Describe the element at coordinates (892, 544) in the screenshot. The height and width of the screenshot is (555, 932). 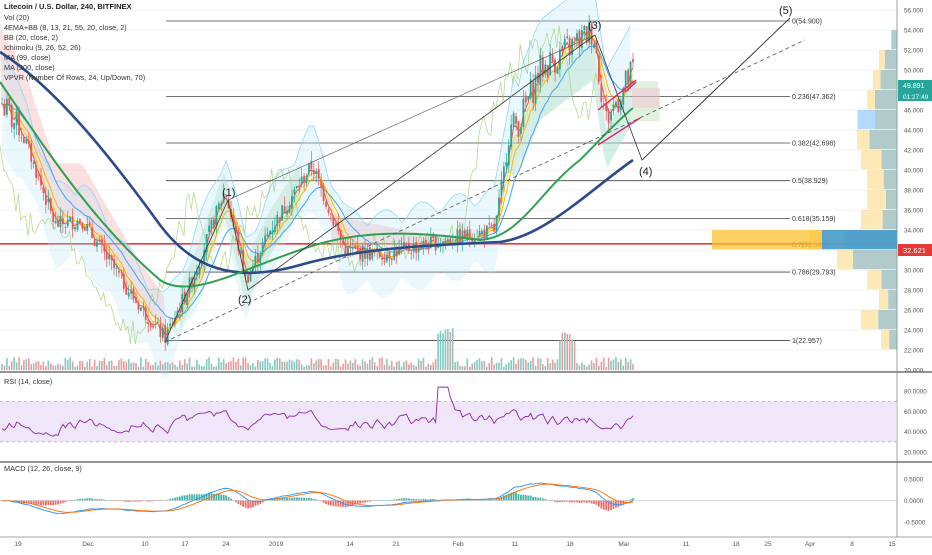
I see `time-tick-label: 15` at that location.